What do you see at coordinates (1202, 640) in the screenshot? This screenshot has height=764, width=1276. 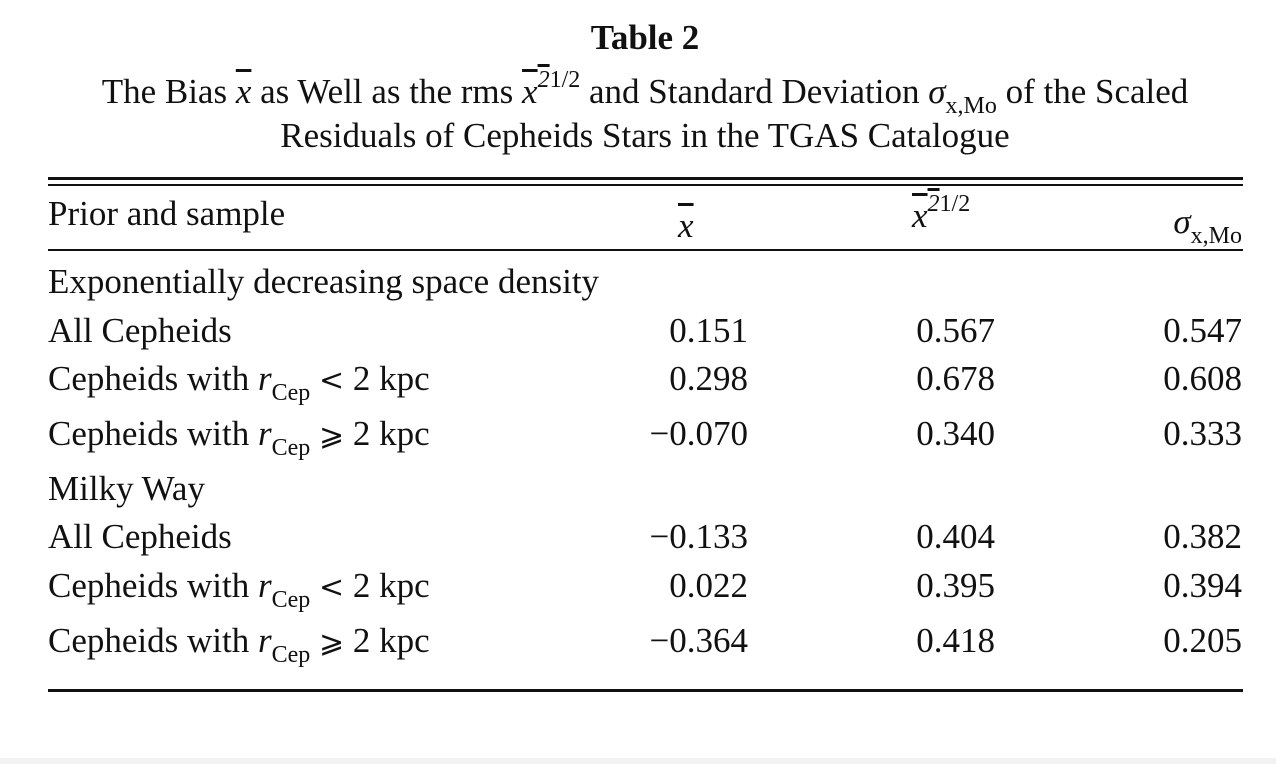 I see `cell-sigma: 0.205` at bounding box center [1202, 640].